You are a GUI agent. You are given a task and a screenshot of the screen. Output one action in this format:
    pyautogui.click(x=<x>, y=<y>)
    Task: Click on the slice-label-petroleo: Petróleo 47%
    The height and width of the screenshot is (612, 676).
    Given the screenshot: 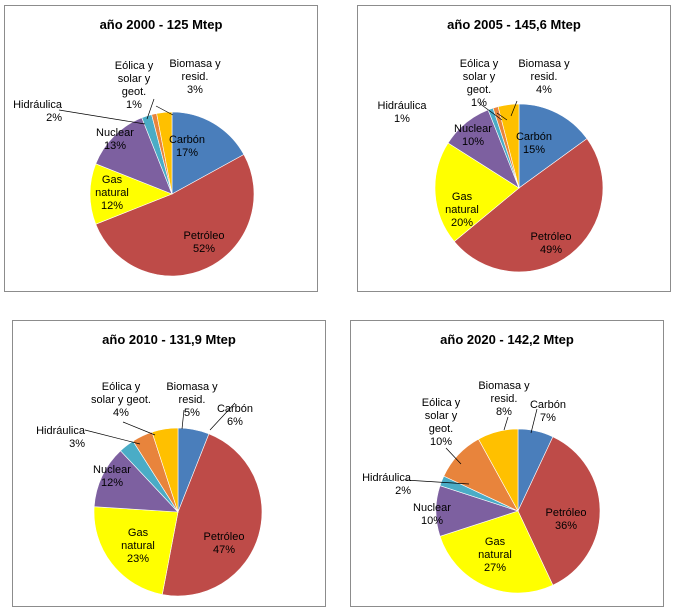 What is the action you would take?
    pyautogui.click(x=224, y=543)
    